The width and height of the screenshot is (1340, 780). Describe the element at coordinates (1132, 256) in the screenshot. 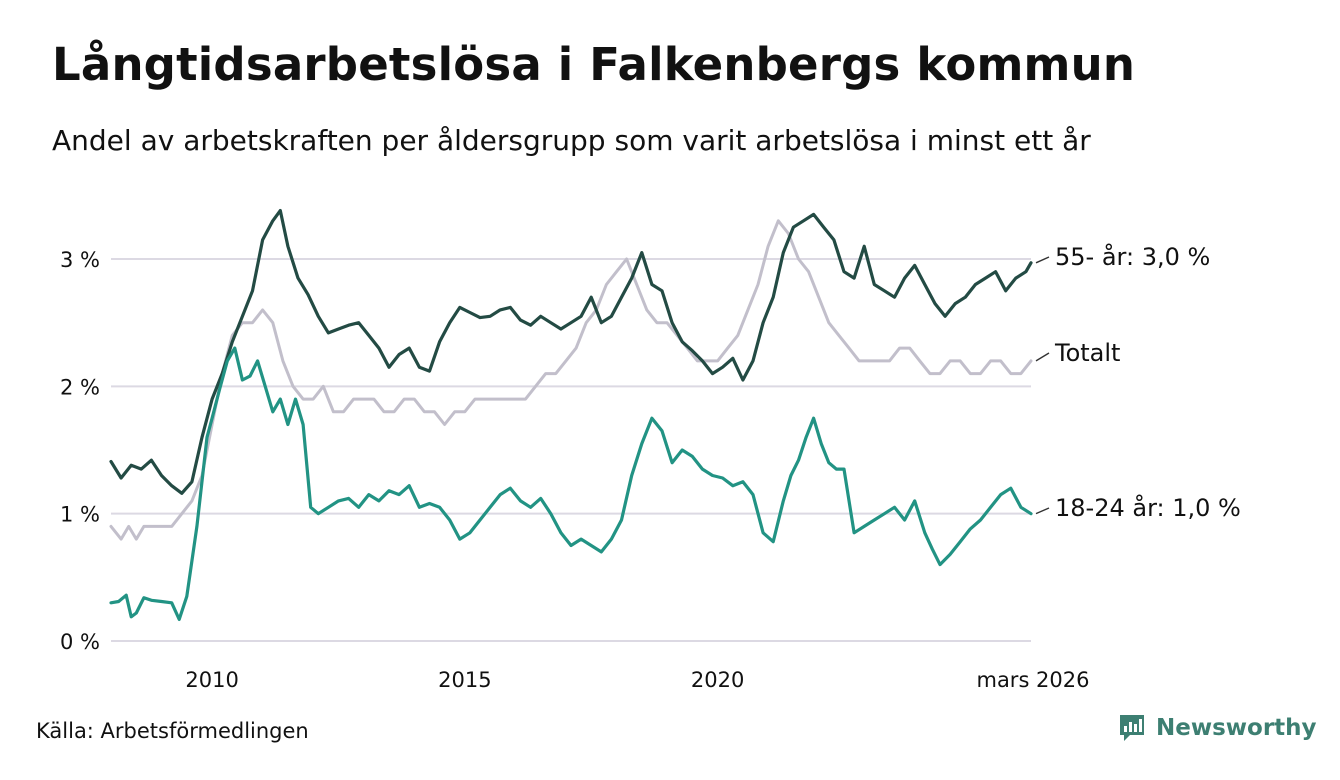

I see `end-label: 55- år: 3,0 %` at that location.